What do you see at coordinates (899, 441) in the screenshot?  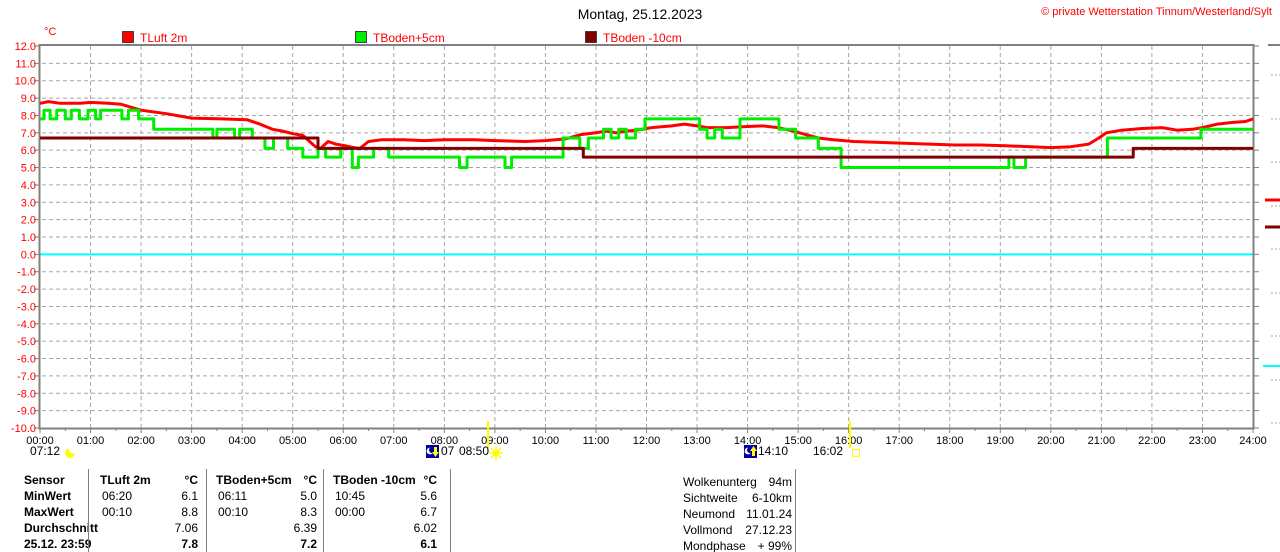 I see `svg-text: 17:00` at bounding box center [899, 441].